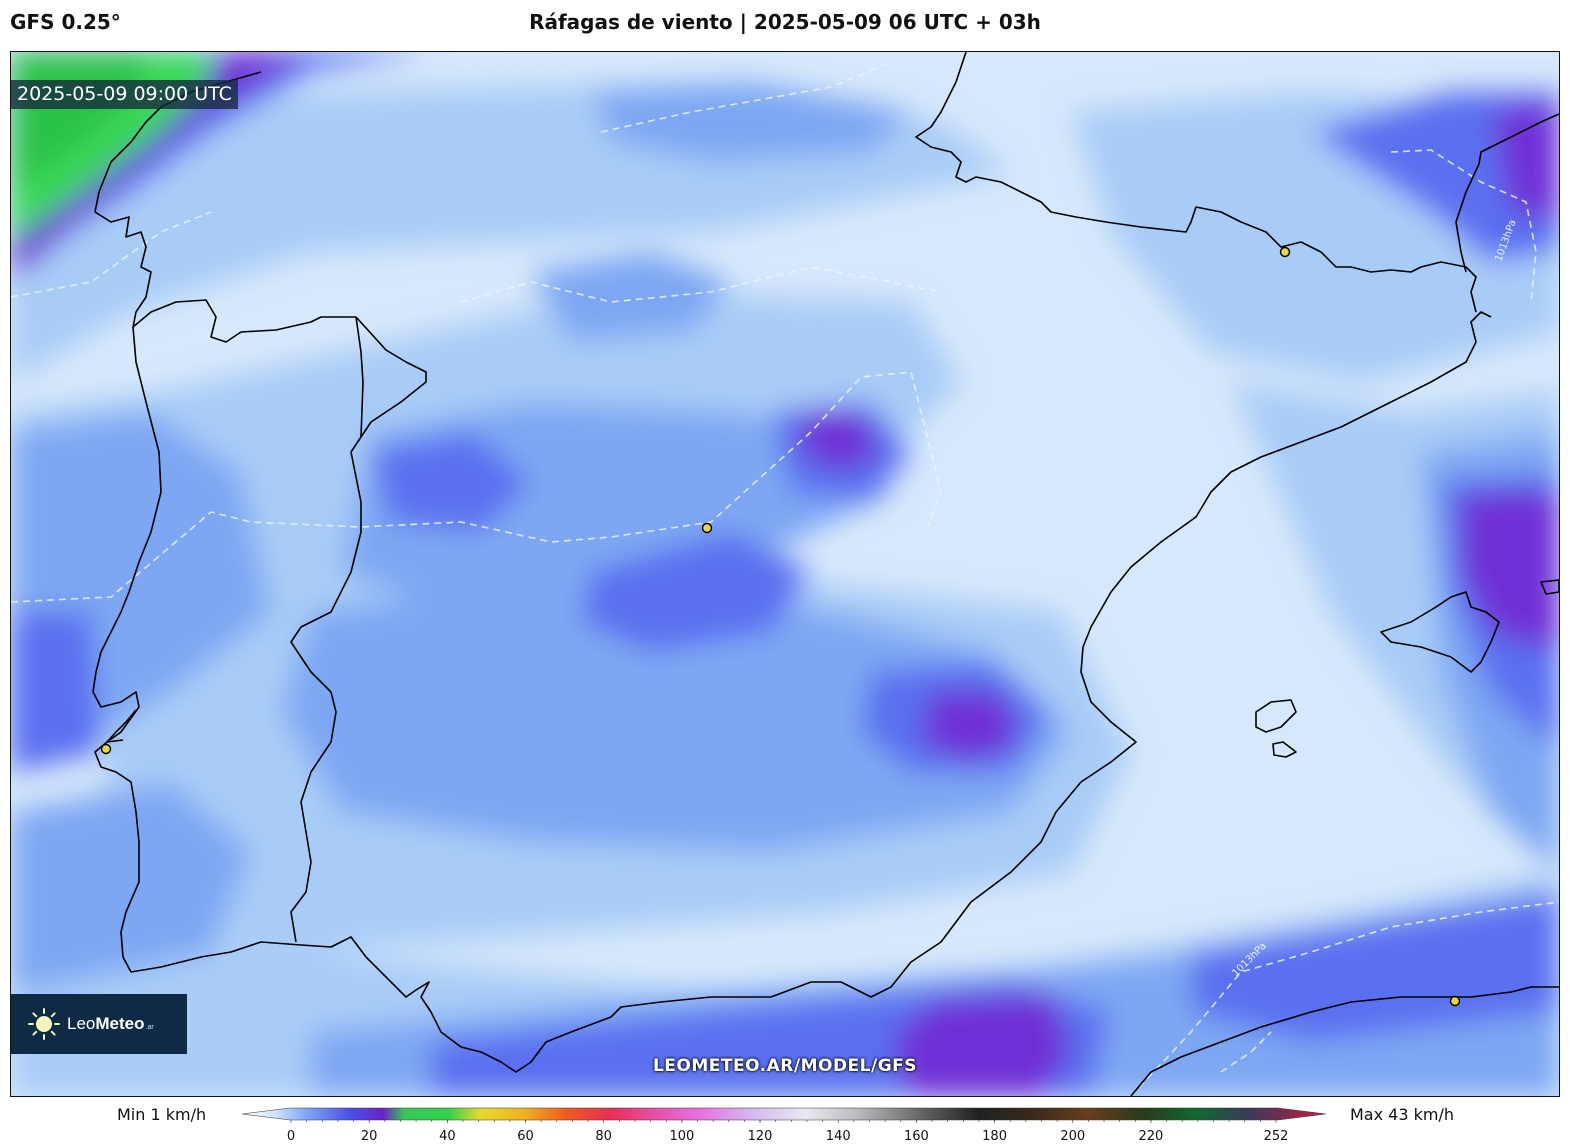 Image resolution: width=1570 pixels, height=1145 pixels. Describe the element at coordinates (760, 1136) in the screenshot. I see `colorbar-tick-label: 120` at that location.